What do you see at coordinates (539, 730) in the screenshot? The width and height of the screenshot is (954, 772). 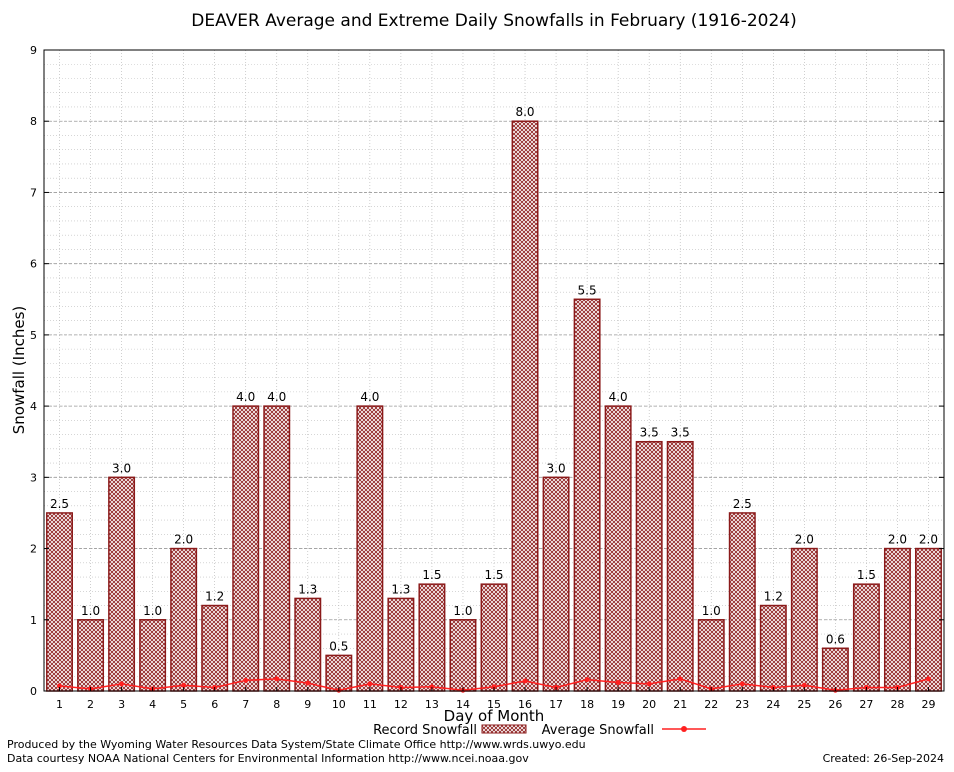 I see `legend: Record Snowfall Average Snowfall` at bounding box center [539, 730].